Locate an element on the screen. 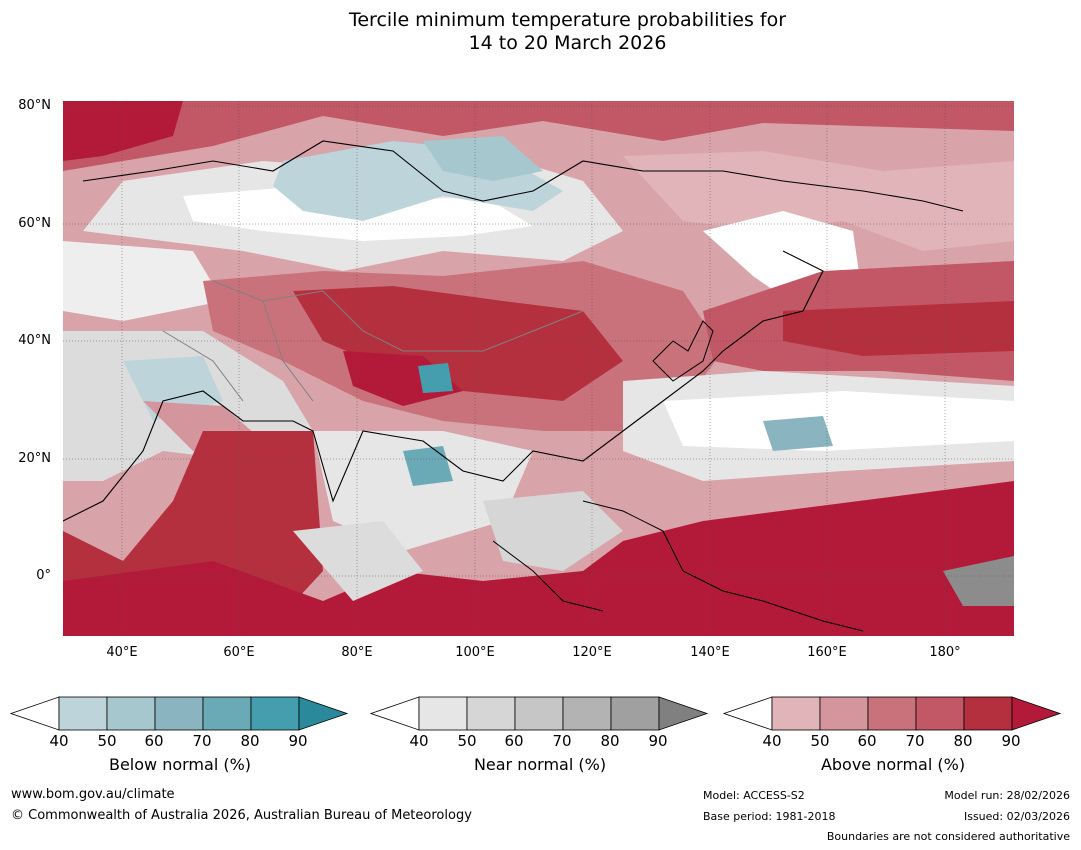 This screenshot has height=850, width=1081. colorbar-near-normal-swatches is located at coordinates (539, 713).